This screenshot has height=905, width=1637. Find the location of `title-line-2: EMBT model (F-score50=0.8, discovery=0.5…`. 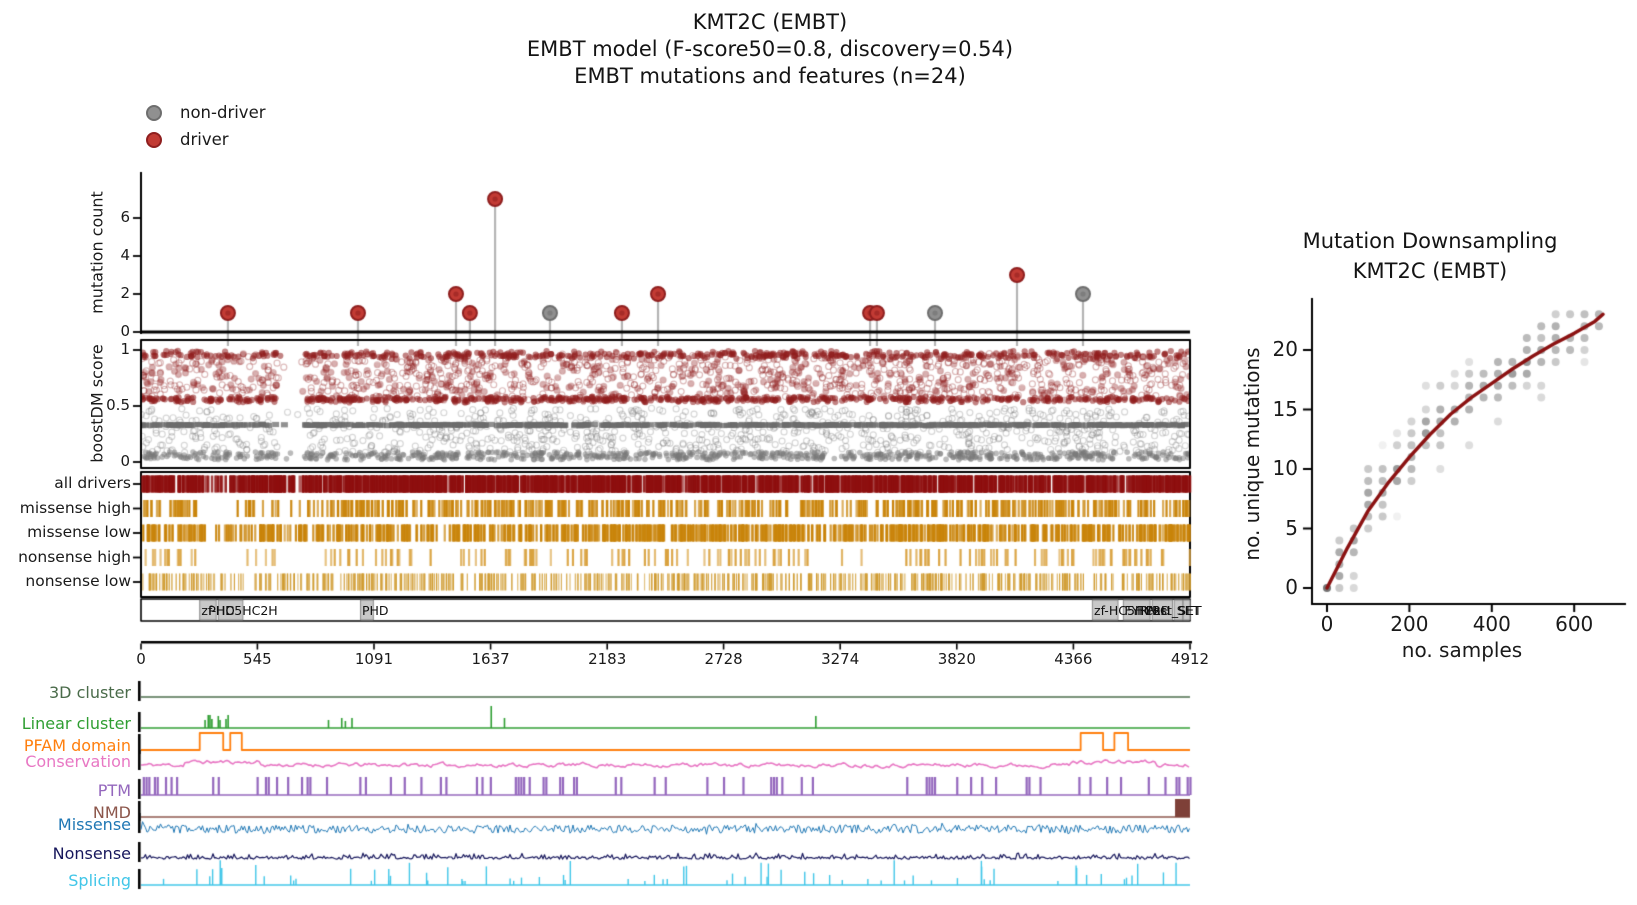

title-line-2: EMBT model (F-score50=0.8, discovery=0.5… is located at coordinates (770, 49).